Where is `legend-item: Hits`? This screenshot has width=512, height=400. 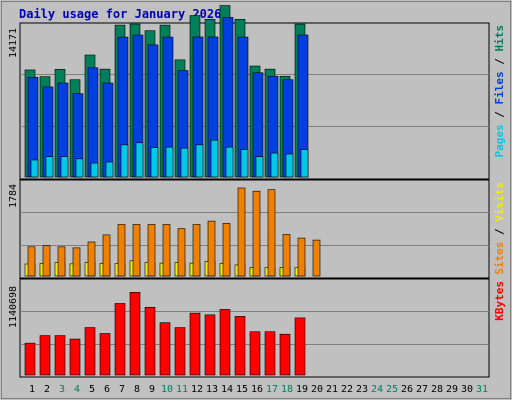
legend-item: Hits is located at coordinates (499, 38).